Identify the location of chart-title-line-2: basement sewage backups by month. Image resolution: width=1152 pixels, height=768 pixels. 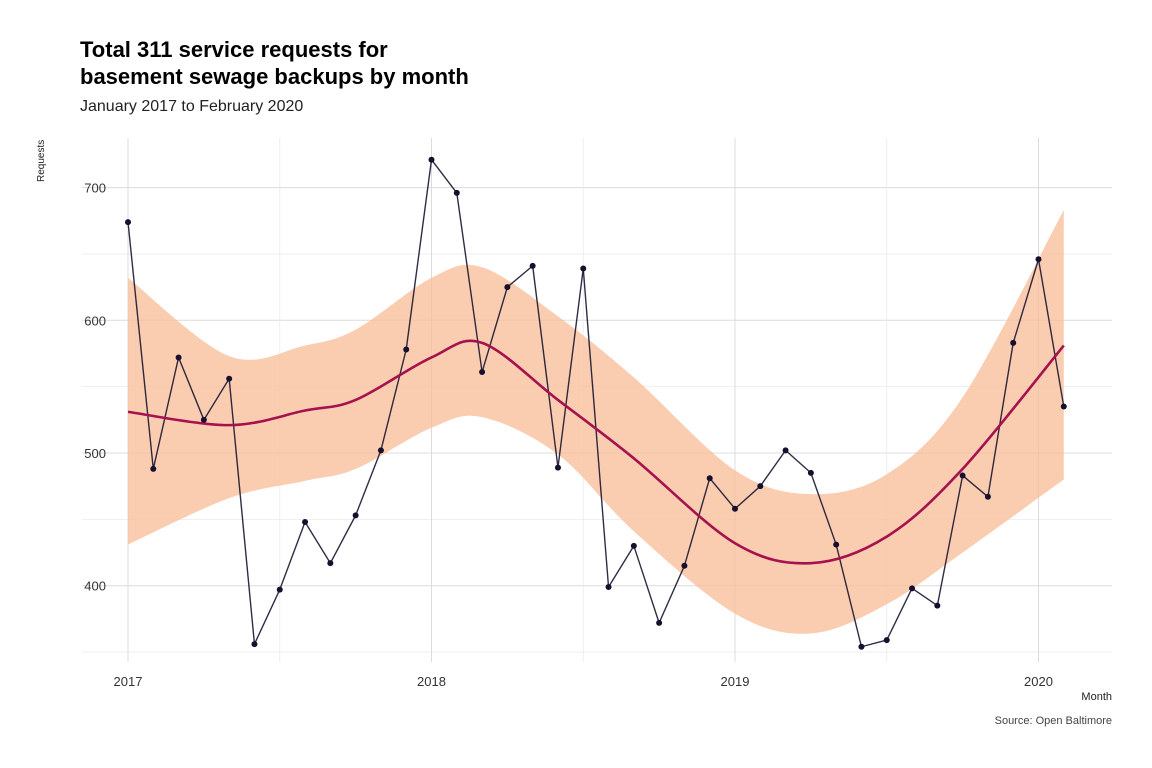
(274, 76).